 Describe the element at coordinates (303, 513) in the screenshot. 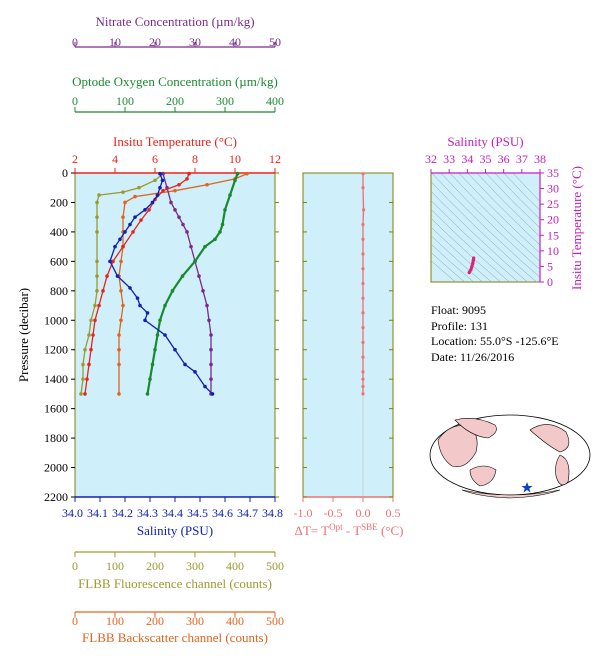

I see `deltaT-tick-label: -1.0` at that location.